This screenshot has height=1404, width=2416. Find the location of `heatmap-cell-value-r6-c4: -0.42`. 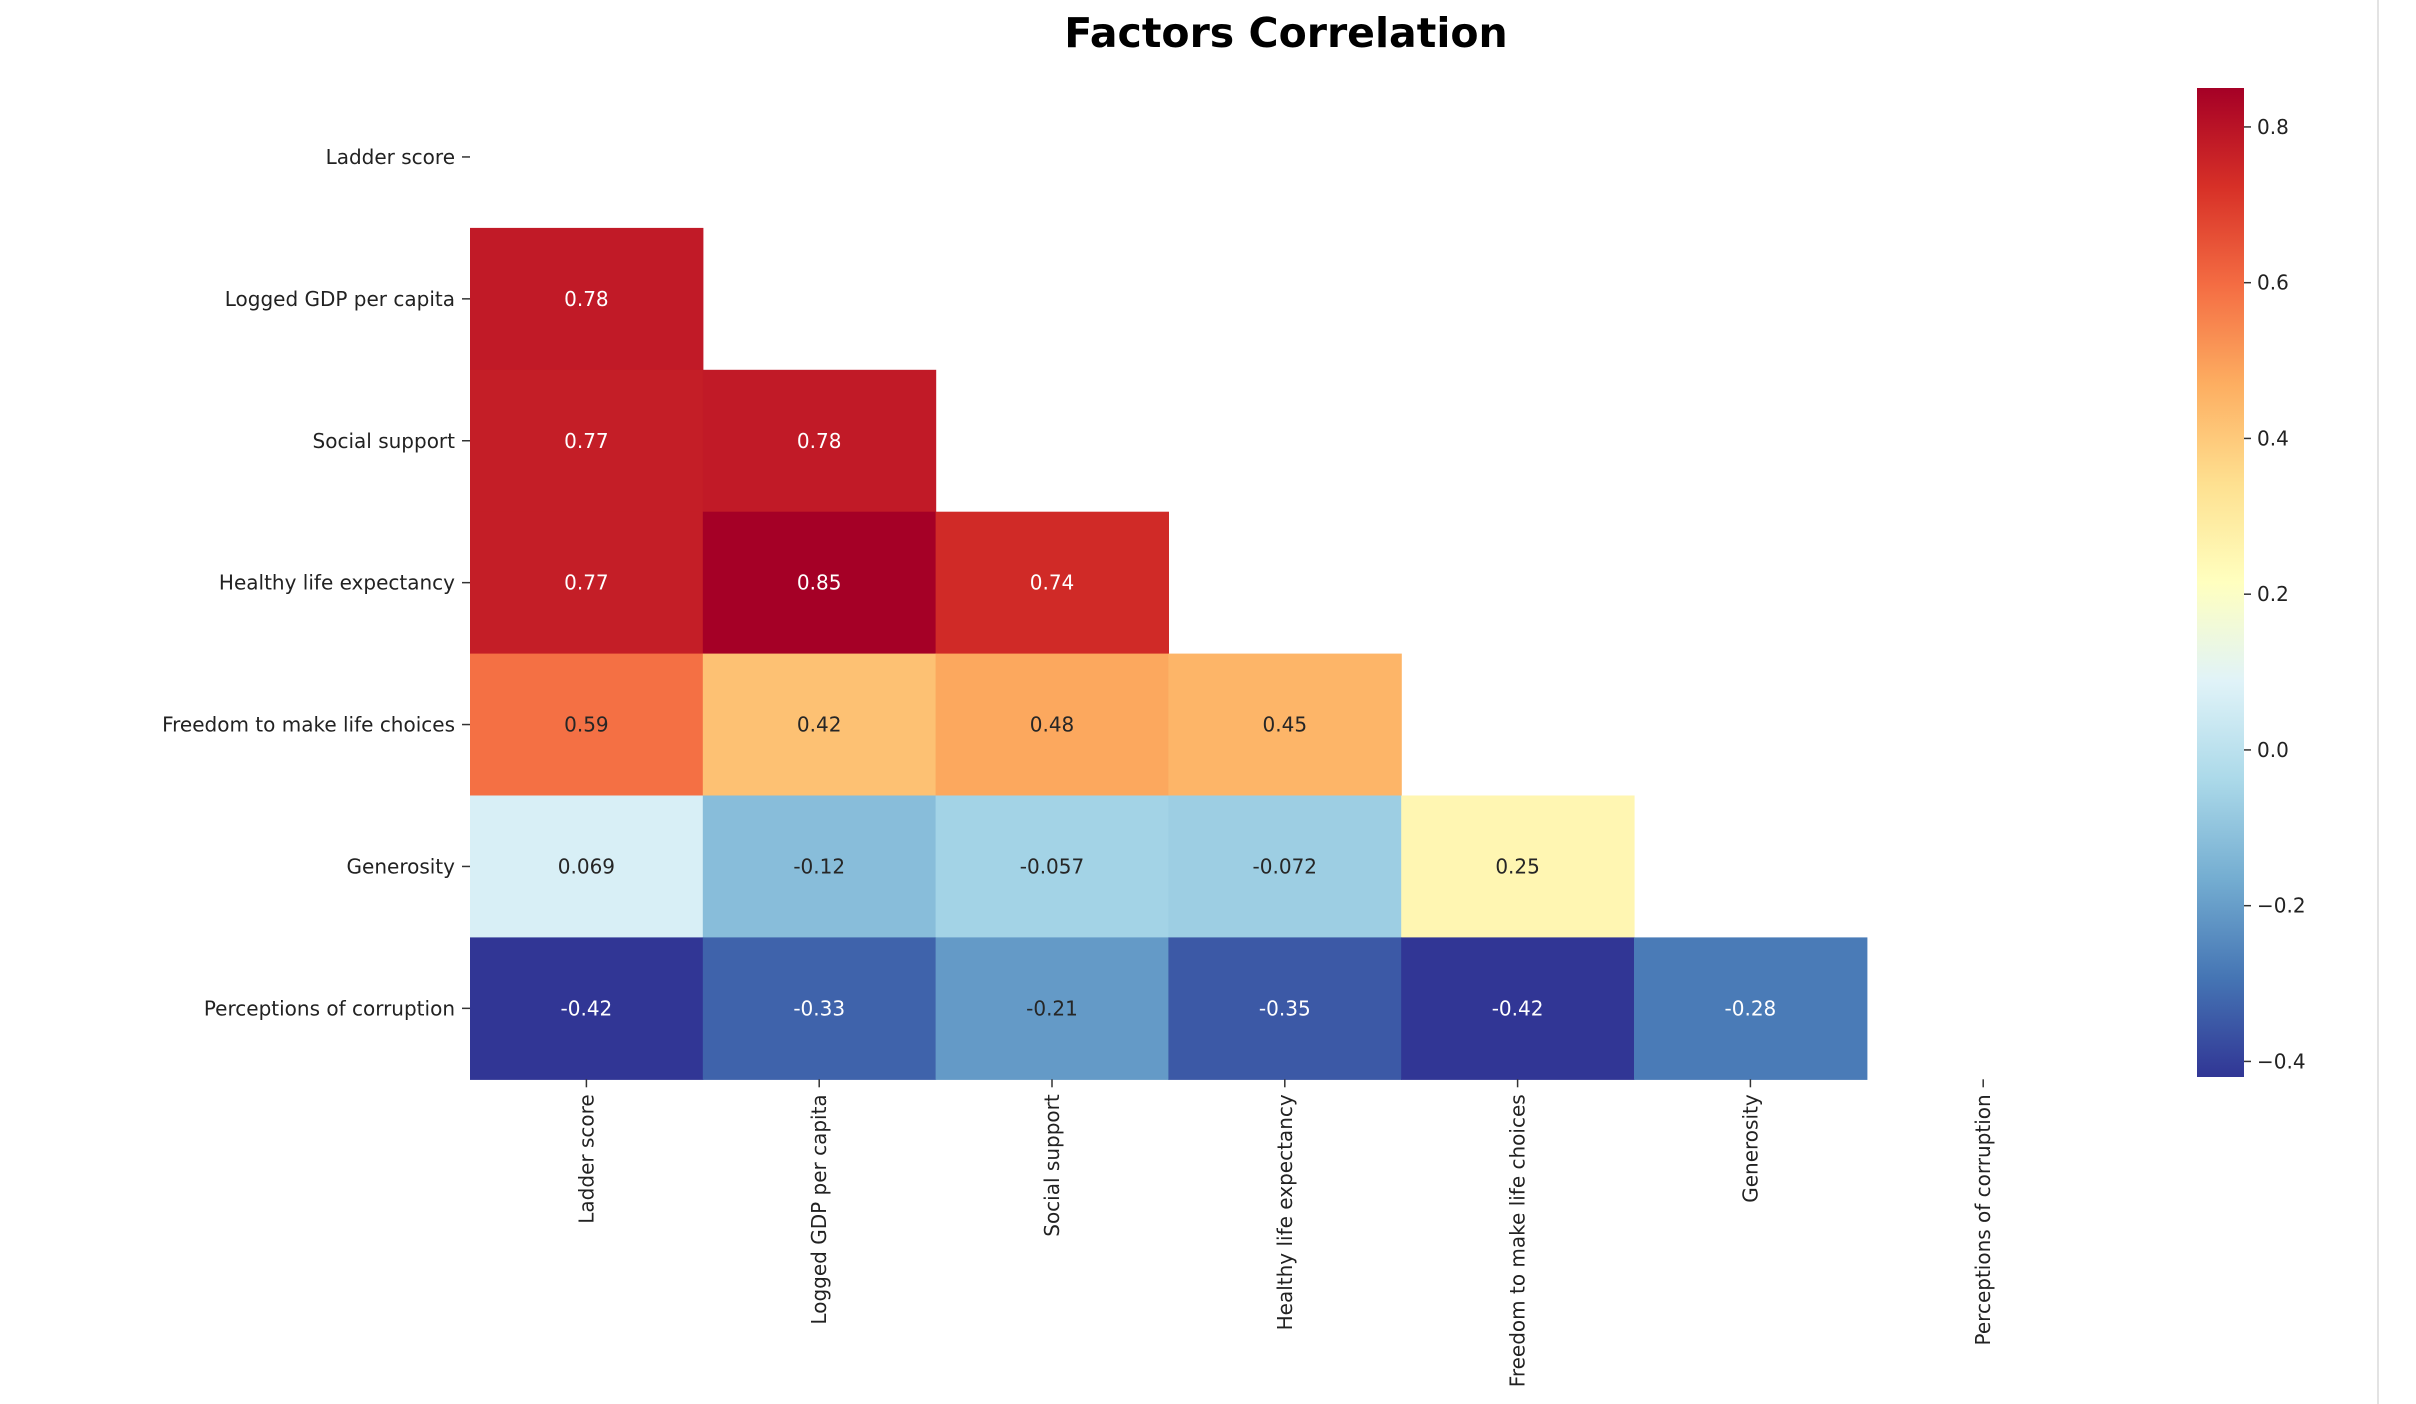

heatmap-cell-value-r6-c4: -0.42 is located at coordinates (1518, 1008).